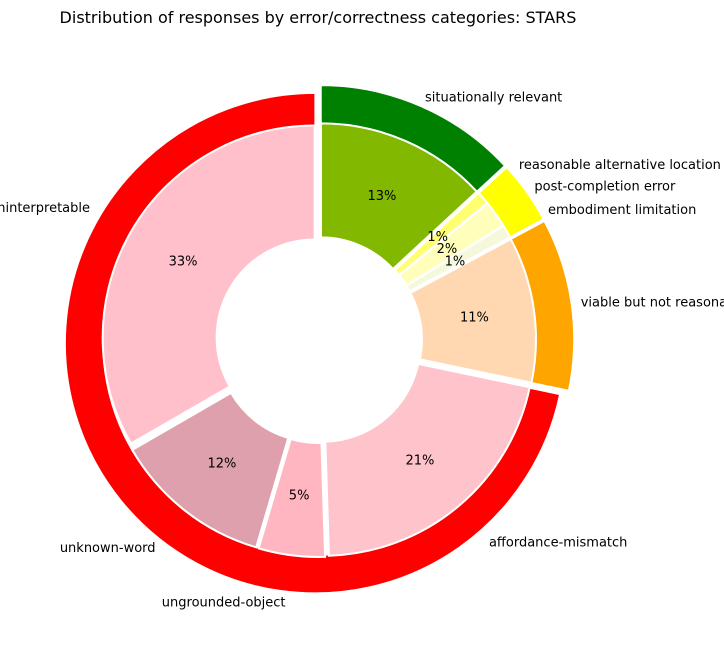 This screenshot has height=660, width=724. I want to click on slice-label-ungrounded-object: ungrounded-object, so click(224, 602).